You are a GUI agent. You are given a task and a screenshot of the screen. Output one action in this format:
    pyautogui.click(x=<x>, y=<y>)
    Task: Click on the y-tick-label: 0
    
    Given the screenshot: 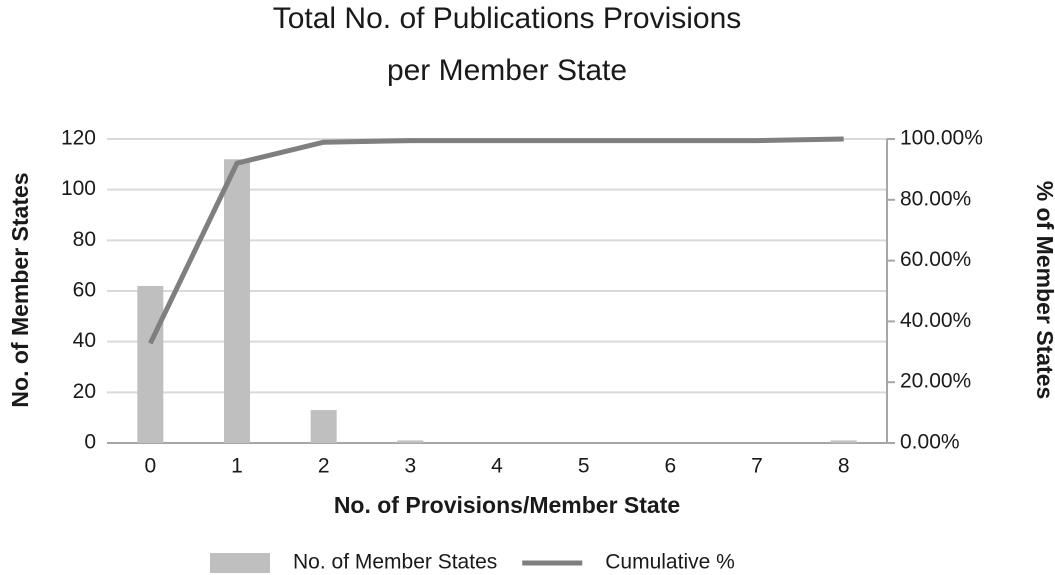 What is the action you would take?
    pyautogui.click(x=90, y=442)
    